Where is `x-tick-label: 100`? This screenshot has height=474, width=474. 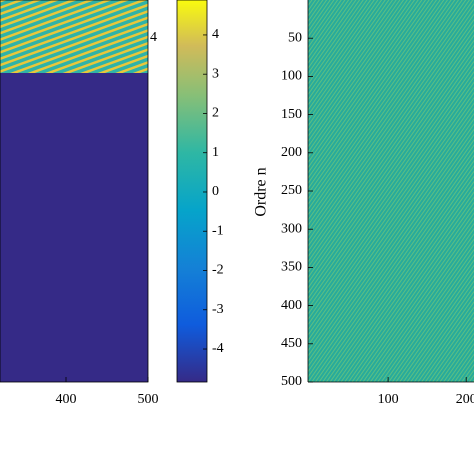 x-tick-label: 100 is located at coordinates (388, 399).